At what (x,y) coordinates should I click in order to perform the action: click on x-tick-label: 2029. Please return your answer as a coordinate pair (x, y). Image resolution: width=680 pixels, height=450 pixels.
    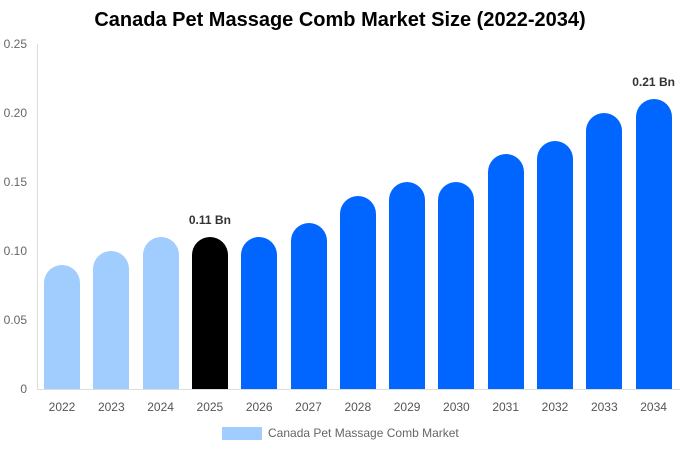
    Looking at the image, I should click on (407, 407).